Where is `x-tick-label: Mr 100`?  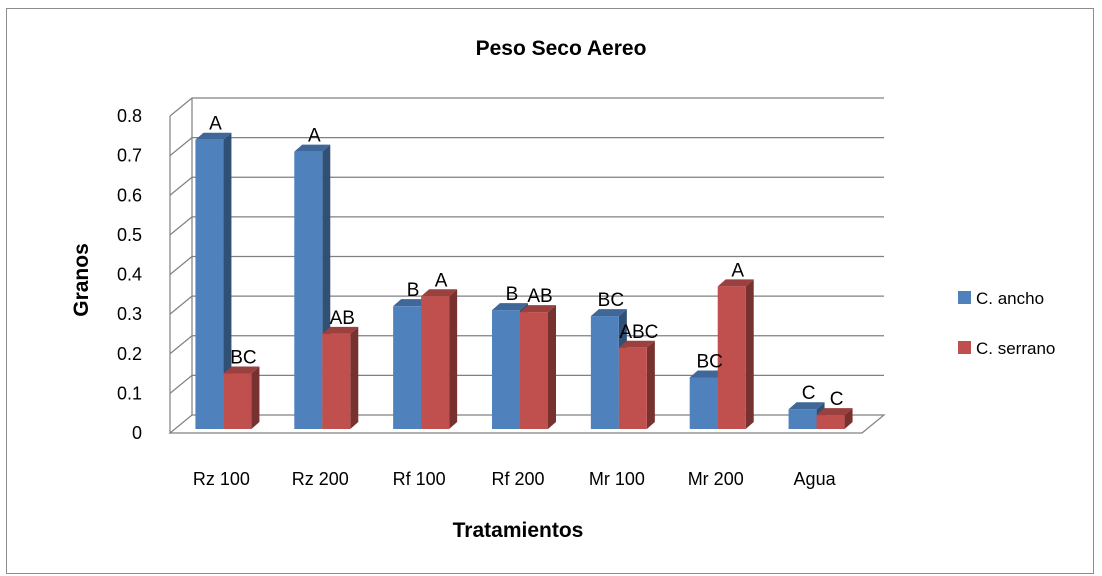 x-tick-label: Mr 100 is located at coordinates (617, 479).